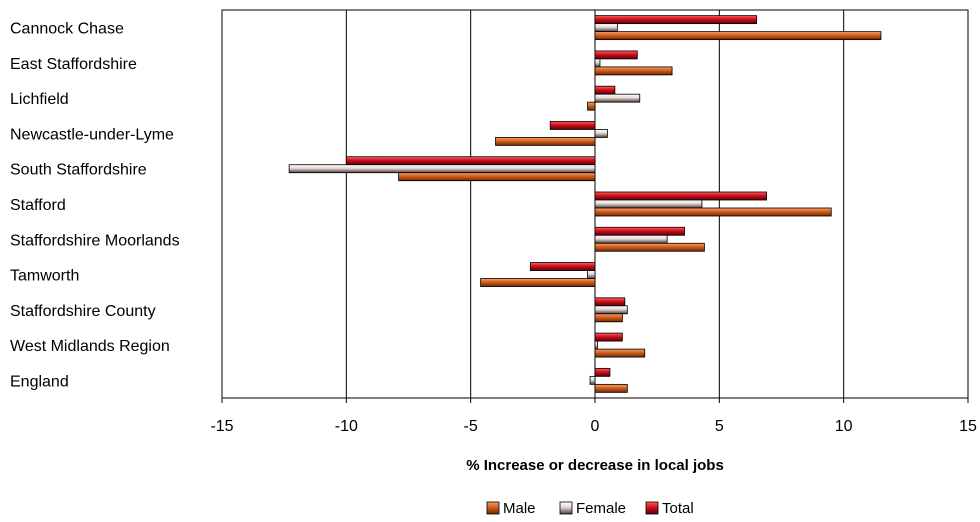 This screenshot has width=980, height=522. Describe the element at coordinates (39, 99) in the screenshot. I see `category-label: Lichfield` at that location.